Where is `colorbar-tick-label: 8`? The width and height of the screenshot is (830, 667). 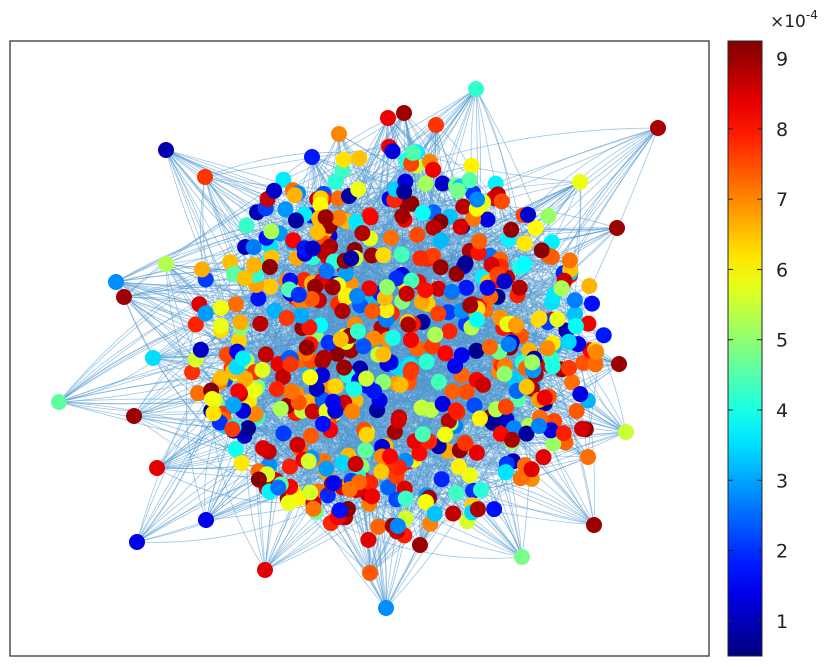 colorbar-tick-label: 8 is located at coordinates (782, 130).